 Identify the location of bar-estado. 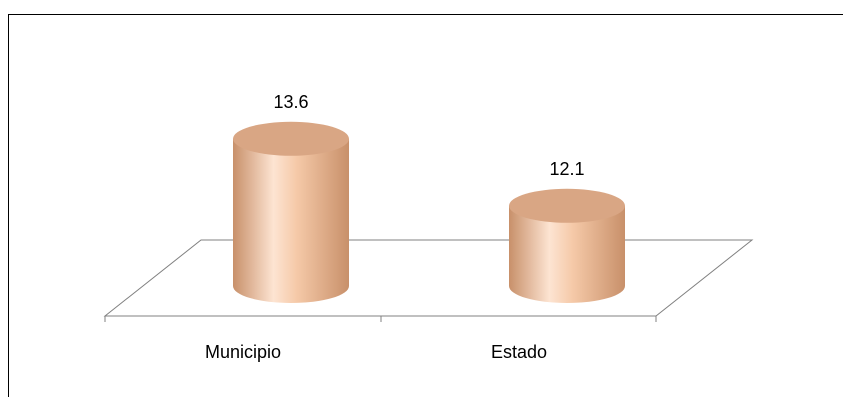
(567, 245).